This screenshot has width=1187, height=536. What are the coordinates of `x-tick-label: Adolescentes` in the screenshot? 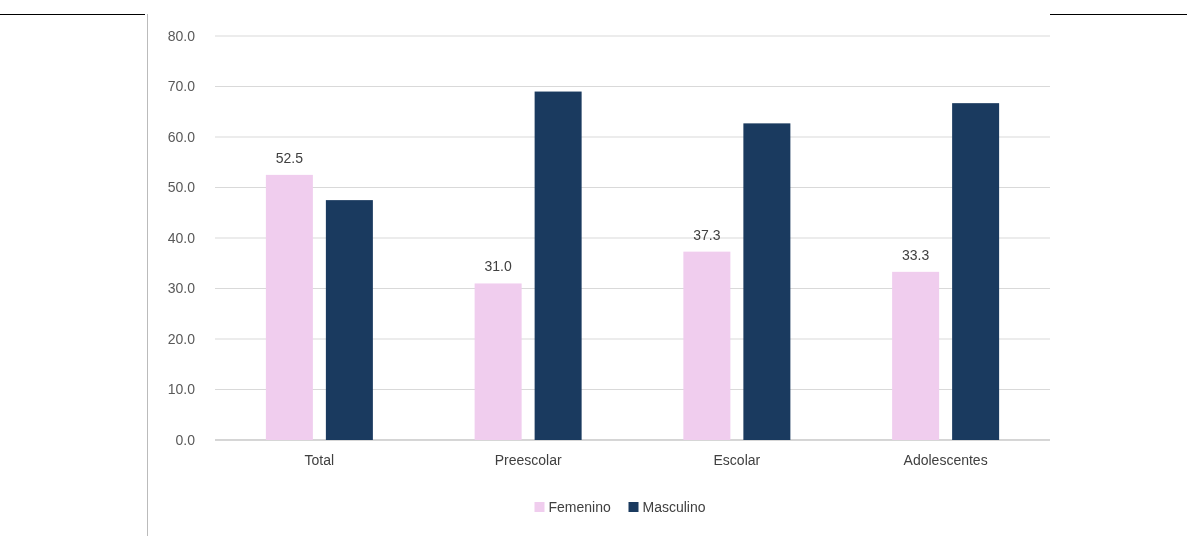 It's located at (945, 460).